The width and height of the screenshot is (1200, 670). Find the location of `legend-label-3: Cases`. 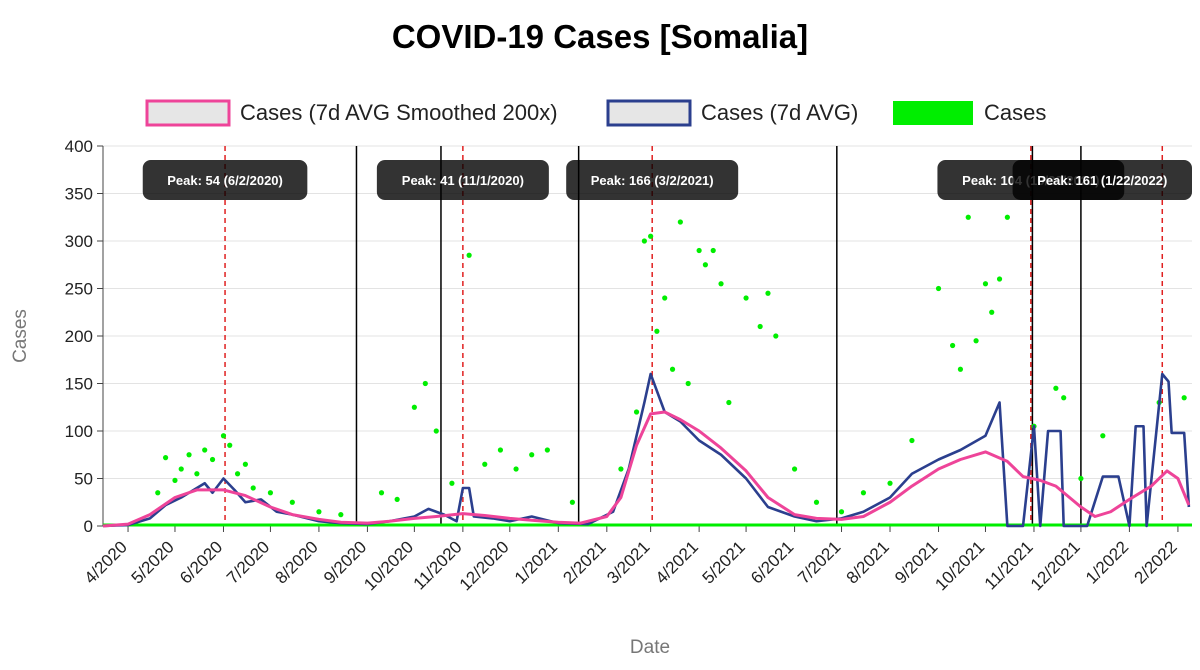

legend-label-3: Cases is located at coordinates (1015, 112).